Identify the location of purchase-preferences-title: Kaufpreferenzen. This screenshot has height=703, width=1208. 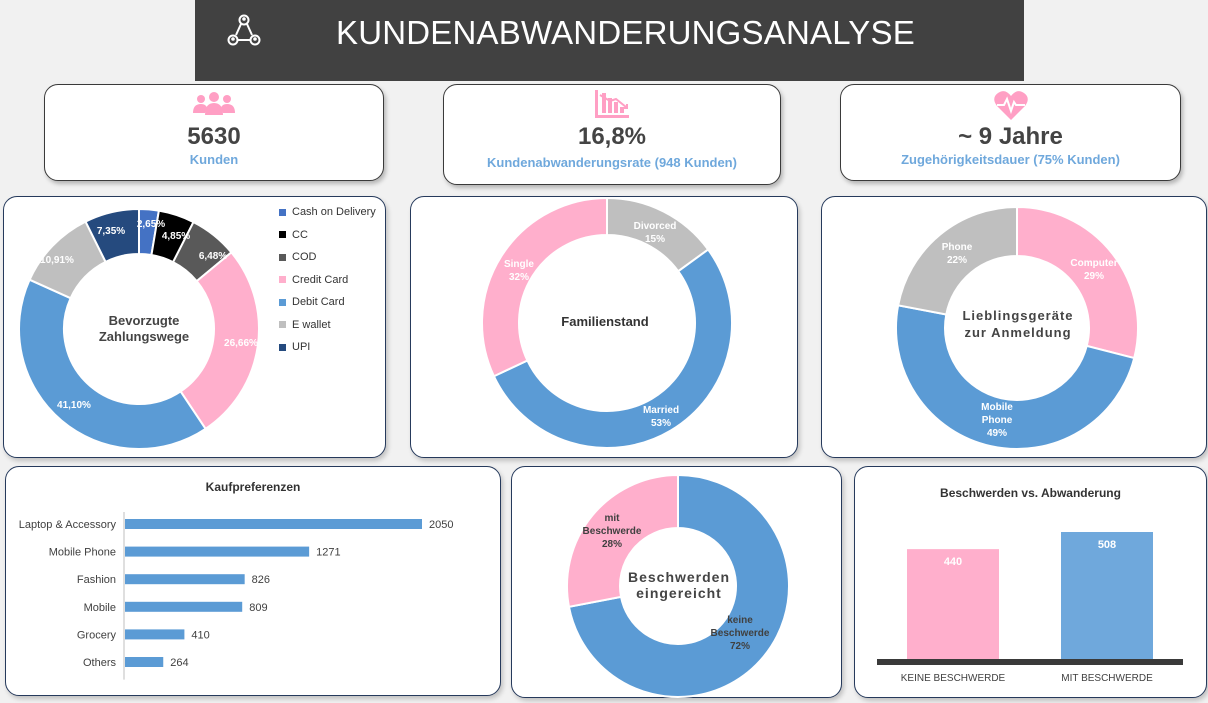
(253, 487).